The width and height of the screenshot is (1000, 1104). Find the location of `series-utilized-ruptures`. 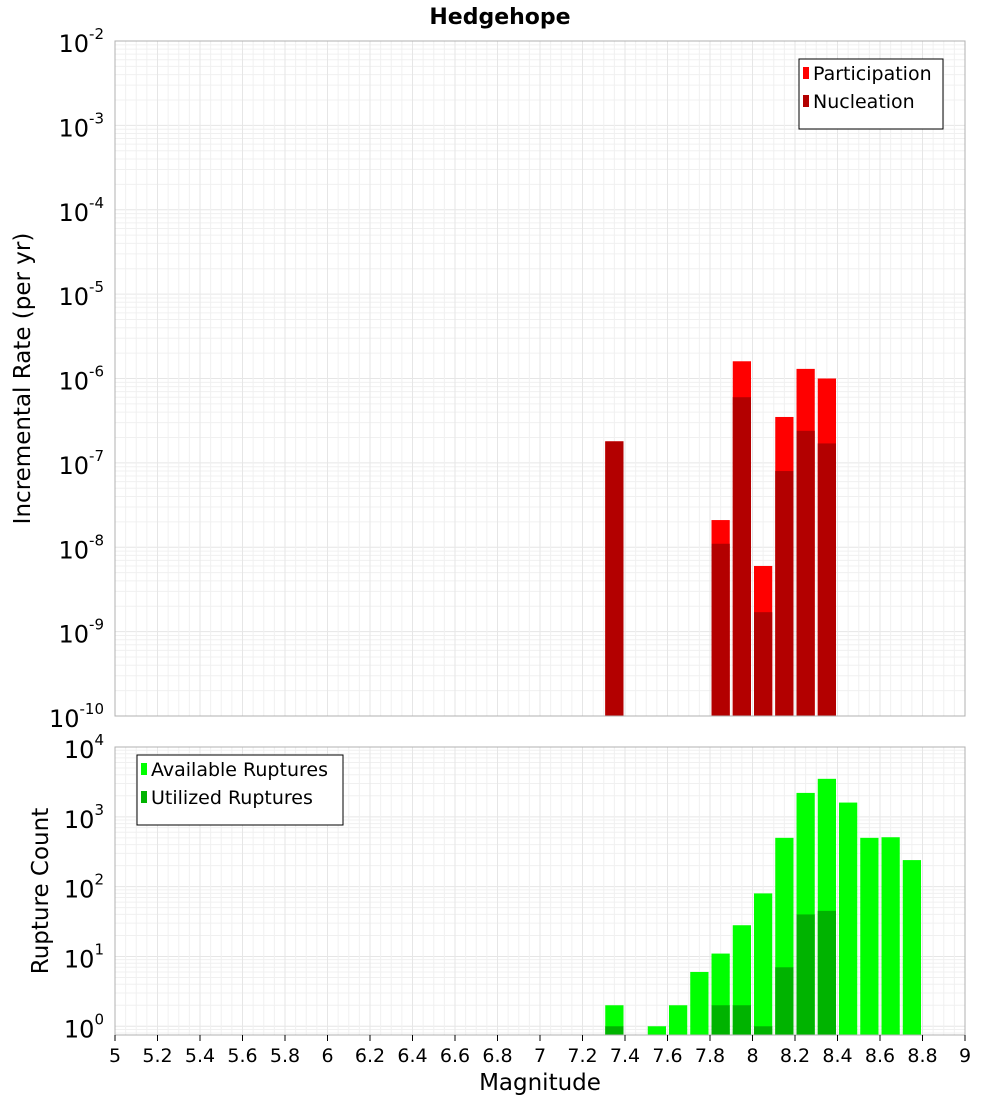

series-utilized-ruptures is located at coordinates (720, 972).